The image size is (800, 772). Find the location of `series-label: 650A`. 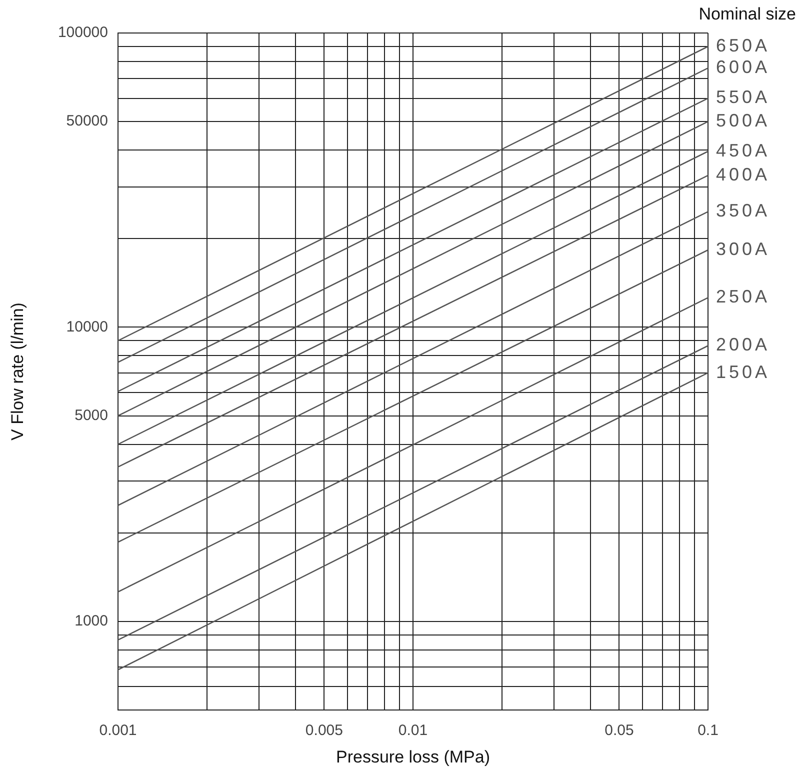

series-label: 650A is located at coordinates (743, 45).